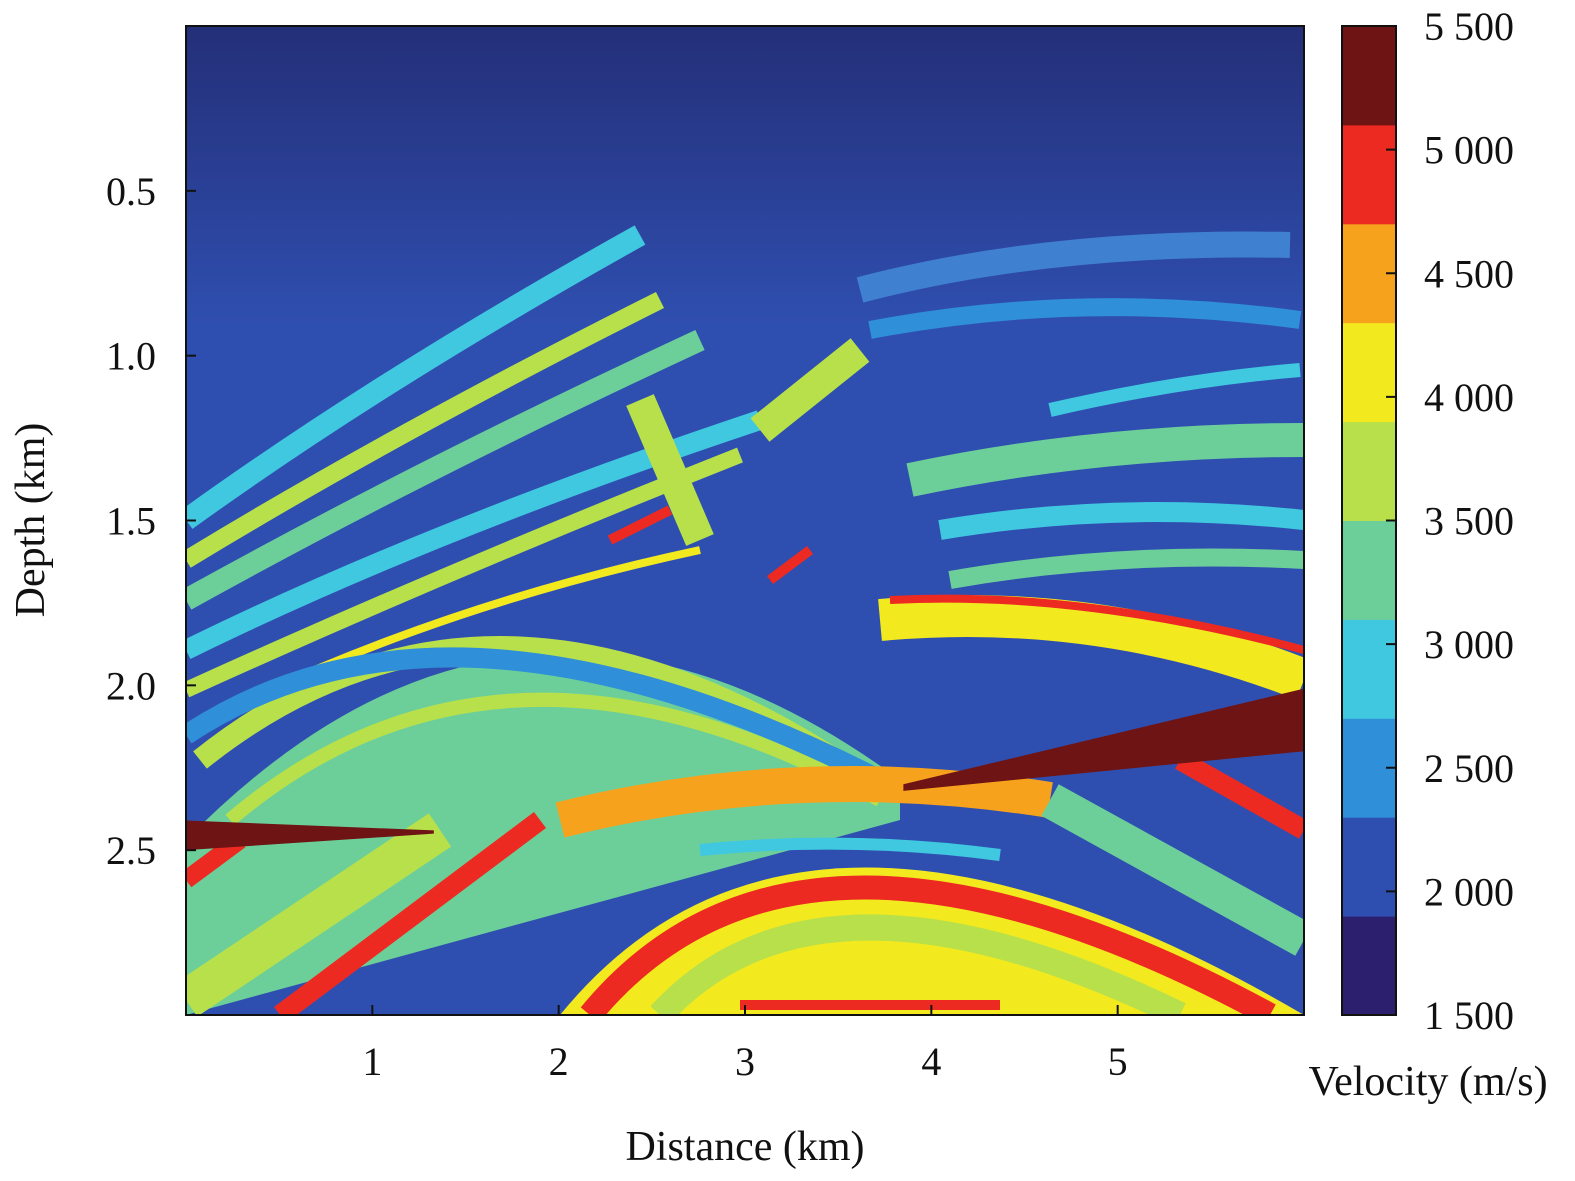 Image resolution: width=1575 pixels, height=1181 pixels. I want to click on y-tick-label: 1.0, so click(131, 356).